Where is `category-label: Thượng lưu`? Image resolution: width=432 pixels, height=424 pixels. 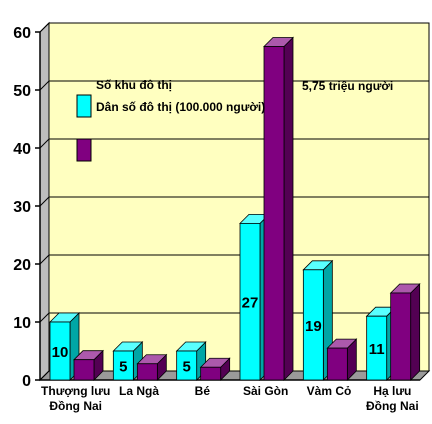 category-label: Thượng lưu is located at coordinates (75, 391).